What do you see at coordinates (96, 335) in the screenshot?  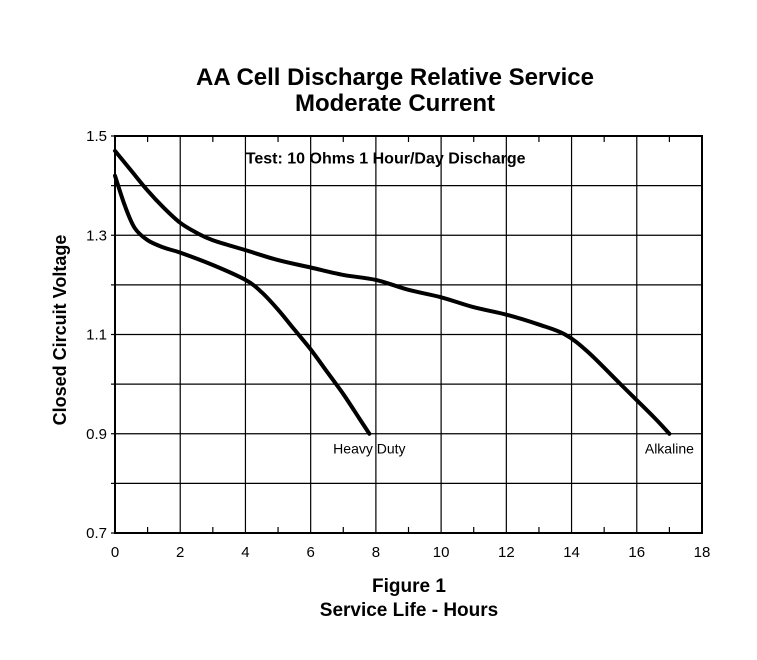 I see `y-tick-label: 1.1` at bounding box center [96, 335].